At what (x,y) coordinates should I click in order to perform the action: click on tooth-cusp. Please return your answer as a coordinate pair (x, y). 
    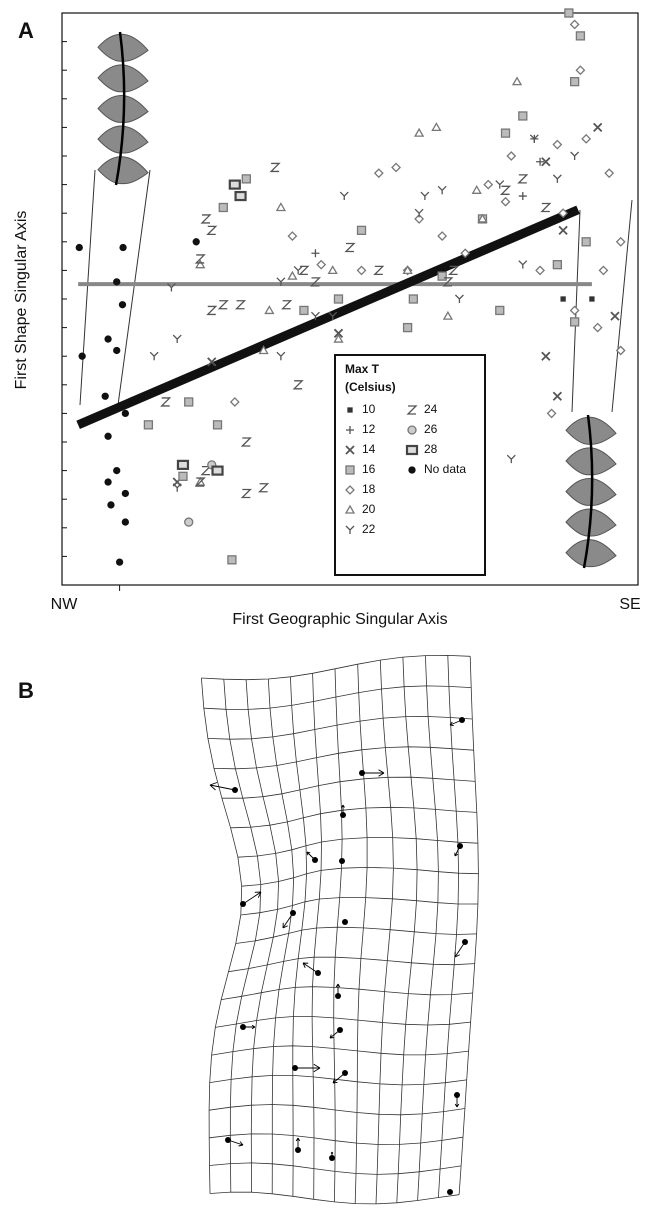
    Looking at the image, I should click on (123, 170).